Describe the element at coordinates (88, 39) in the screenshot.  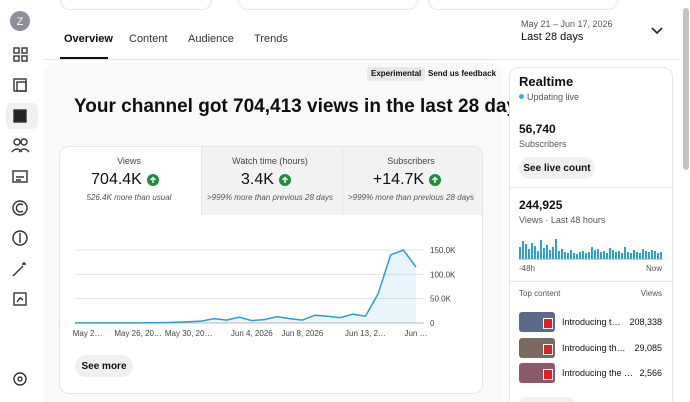
I see `tab: Overview` at that location.